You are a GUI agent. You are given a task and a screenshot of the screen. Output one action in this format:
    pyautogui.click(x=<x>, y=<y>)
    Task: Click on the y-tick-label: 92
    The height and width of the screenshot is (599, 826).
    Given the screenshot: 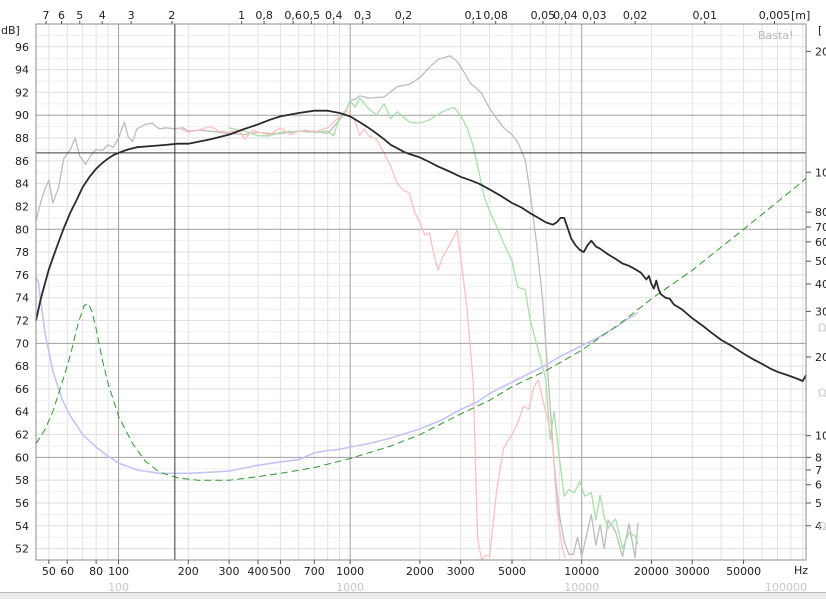 What is the action you would take?
    pyautogui.click(x=22, y=92)
    